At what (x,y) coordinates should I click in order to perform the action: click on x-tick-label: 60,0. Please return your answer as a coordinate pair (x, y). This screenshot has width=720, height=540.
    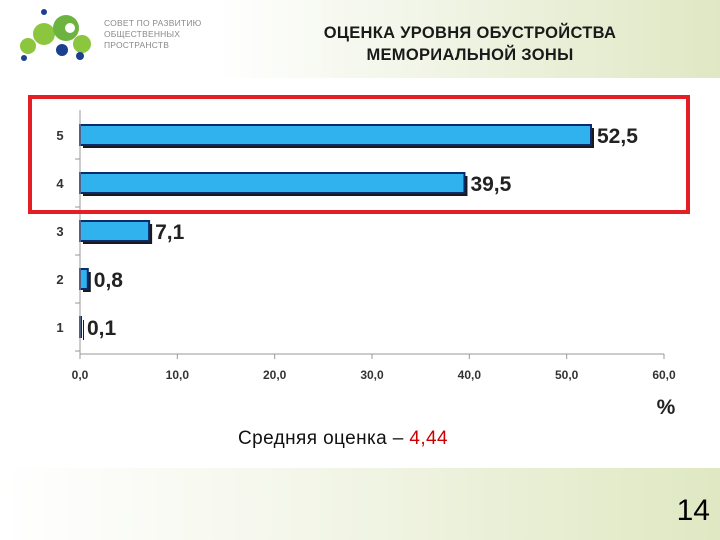
    Looking at the image, I should click on (664, 375).